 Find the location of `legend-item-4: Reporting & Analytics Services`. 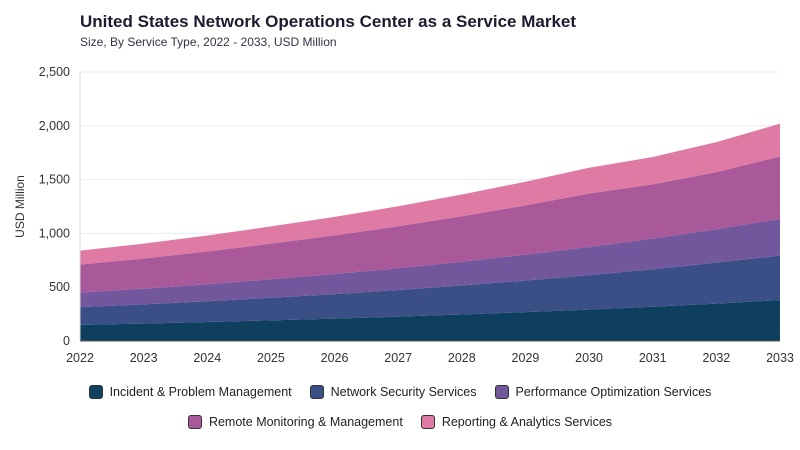

legend-item-4: Reporting & Analytics Services is located at coordinates (516, 422).